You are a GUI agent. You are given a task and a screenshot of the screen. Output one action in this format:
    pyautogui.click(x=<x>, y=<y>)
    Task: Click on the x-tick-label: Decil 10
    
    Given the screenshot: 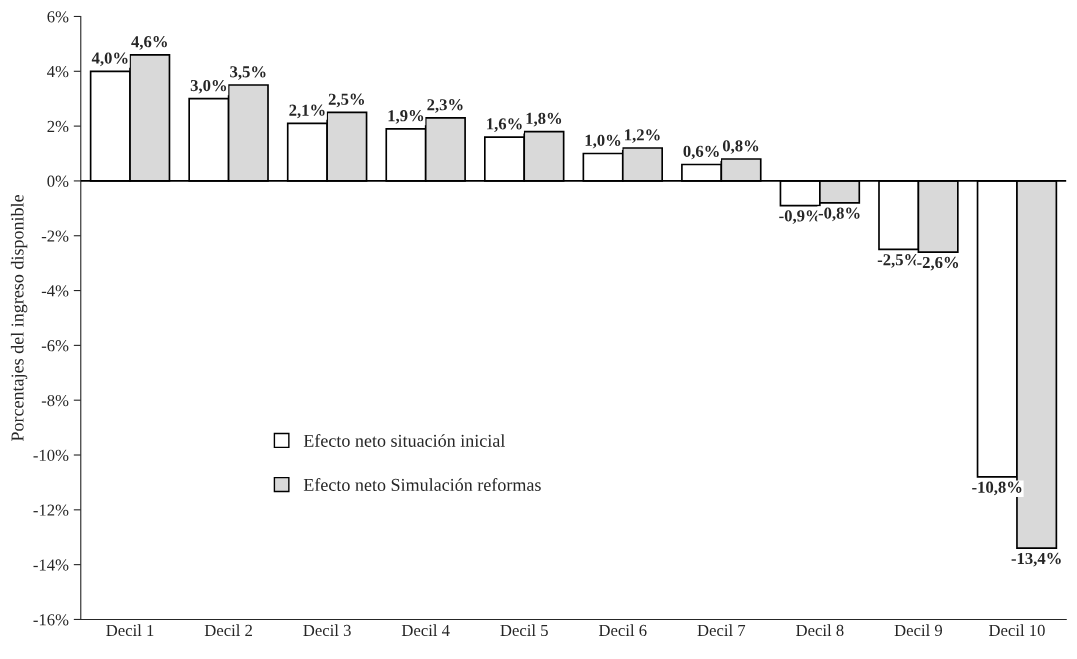 What is the action you would take?
    pyautogui.click(x=1016, y=630)
    